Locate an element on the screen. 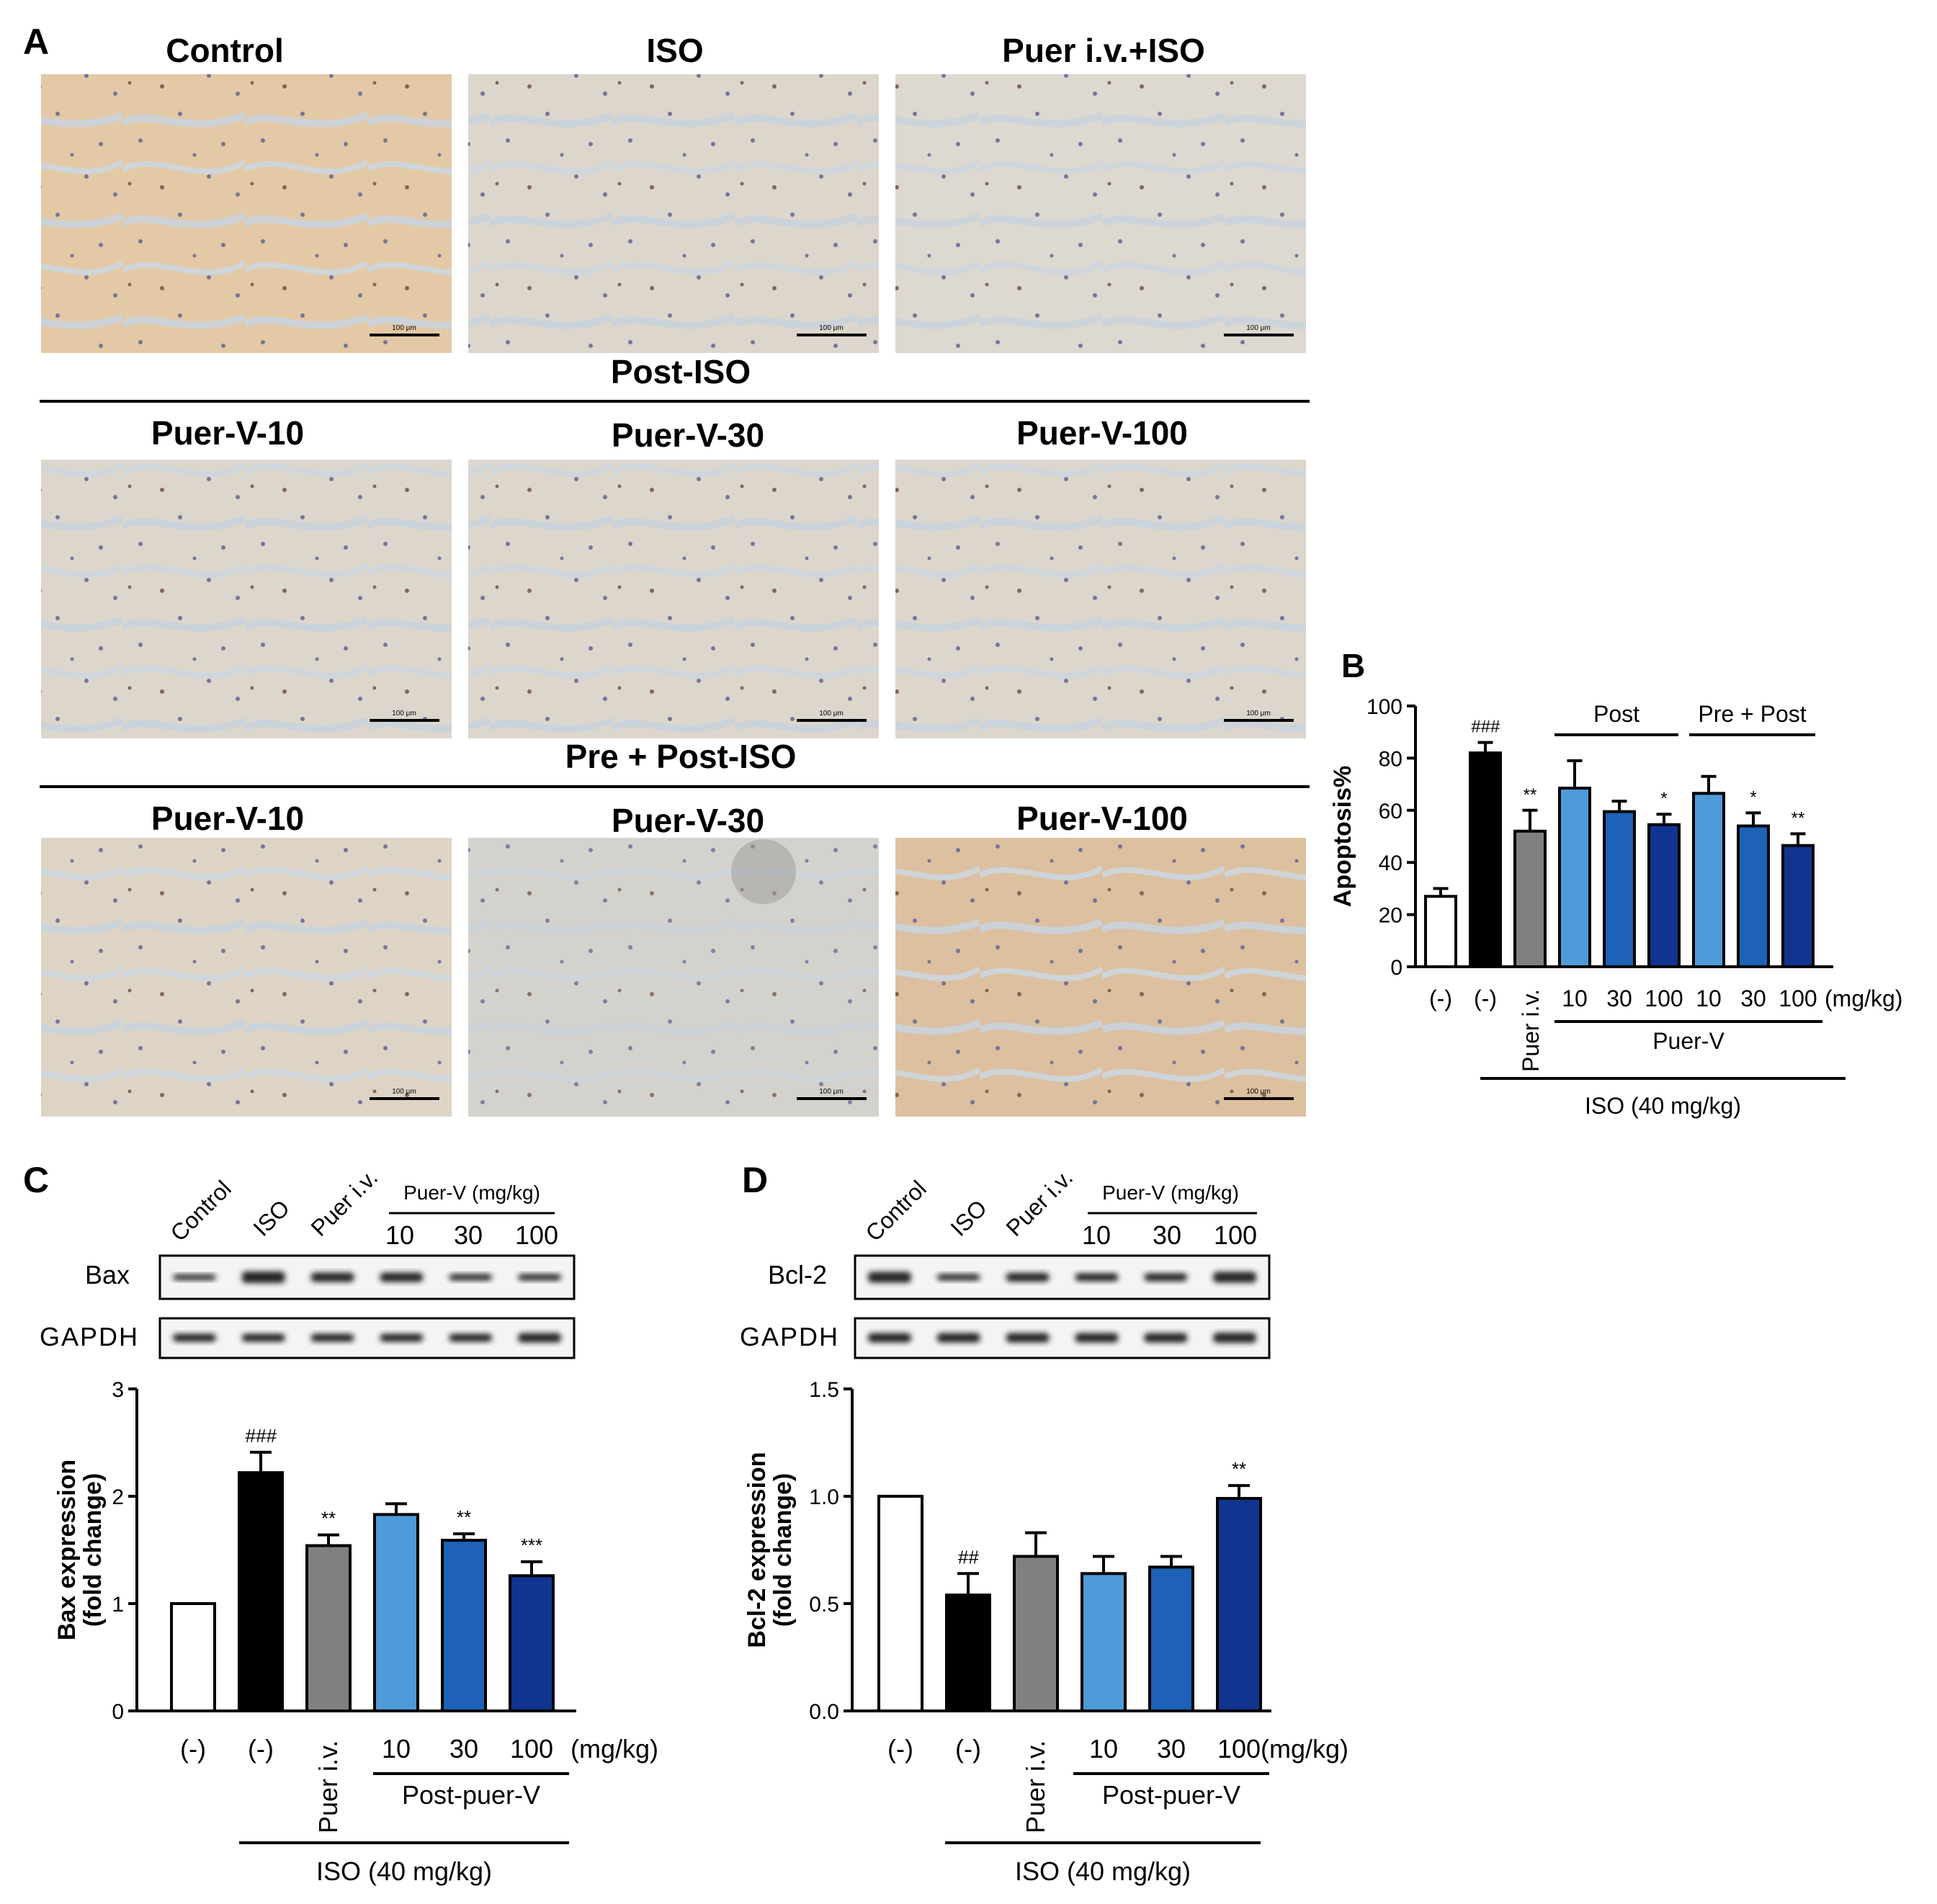 This screenshot has height=1904, width=1937. y-axis-label: Bax expression is located at coordinates (67, 1550).